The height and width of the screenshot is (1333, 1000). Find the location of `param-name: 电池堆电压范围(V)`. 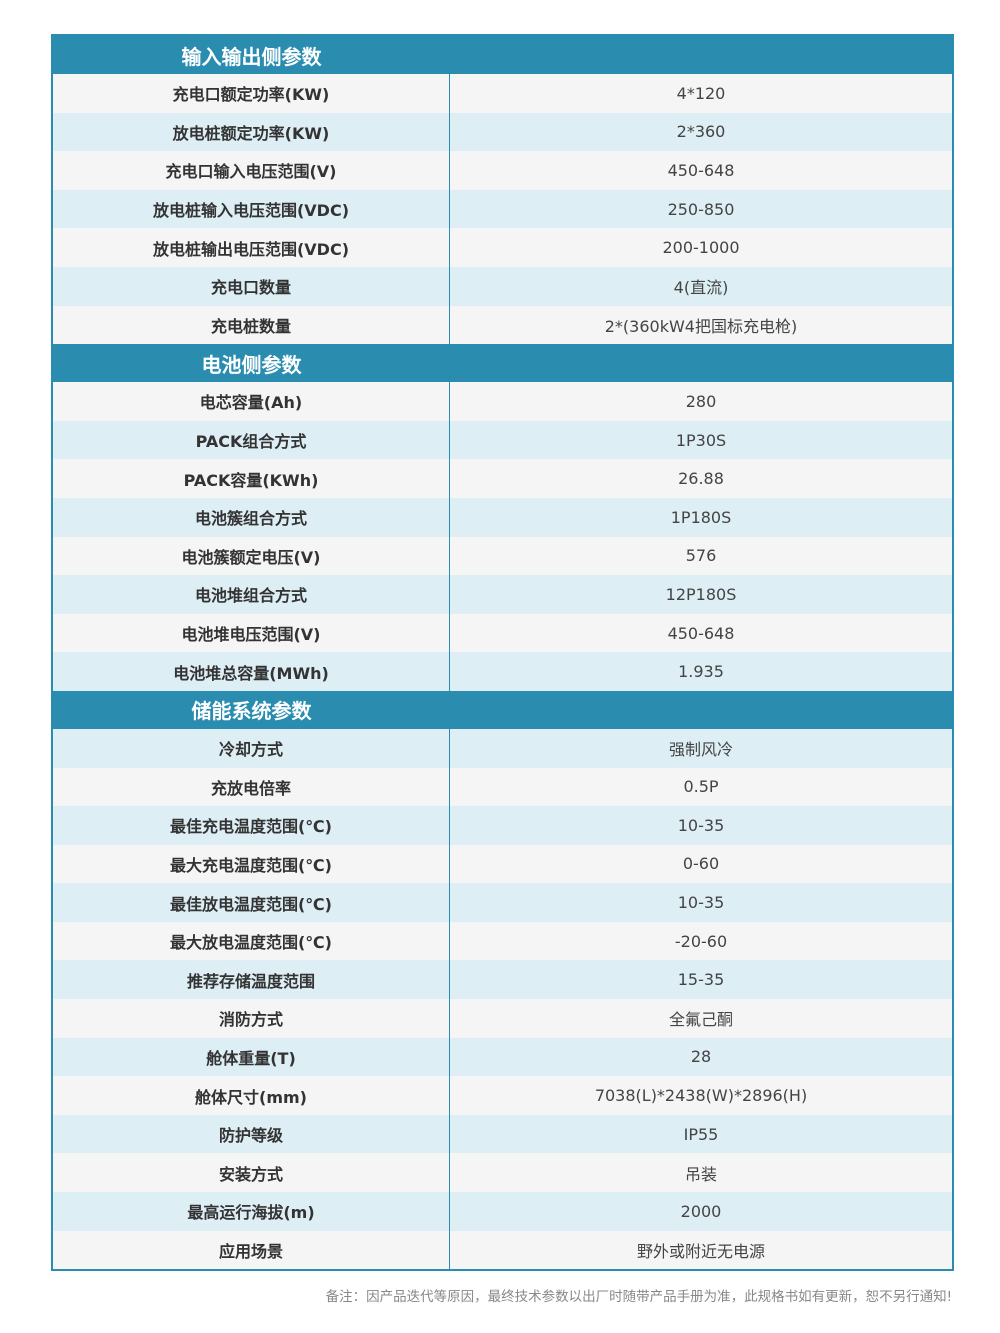

param-name: 电池堆电压范围(V) is located at coordinates (251, 633).